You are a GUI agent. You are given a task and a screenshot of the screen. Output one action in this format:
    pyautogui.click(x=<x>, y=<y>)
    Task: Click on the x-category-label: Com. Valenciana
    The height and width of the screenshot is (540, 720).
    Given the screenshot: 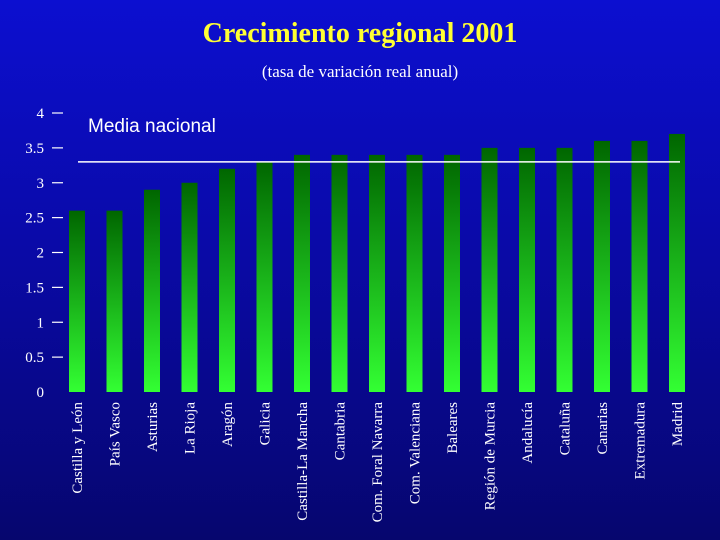 What is the action you would take?
    pyautogui.click(x=416, y=453)
    